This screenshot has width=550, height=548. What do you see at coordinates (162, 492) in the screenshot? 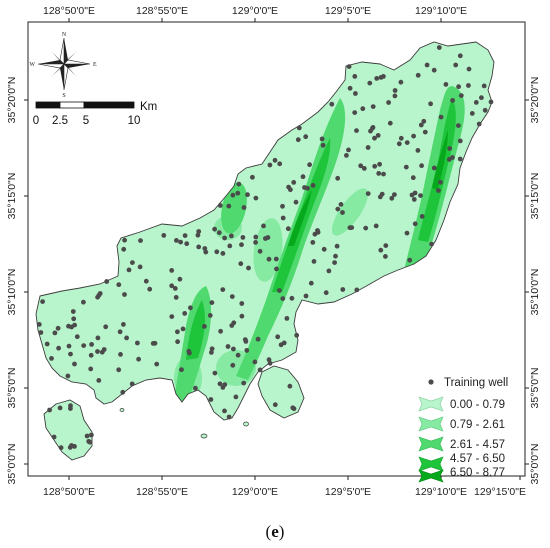
I see `x-tick-label-bottom: 128°55'0"E` at bounding box center [162, 492].